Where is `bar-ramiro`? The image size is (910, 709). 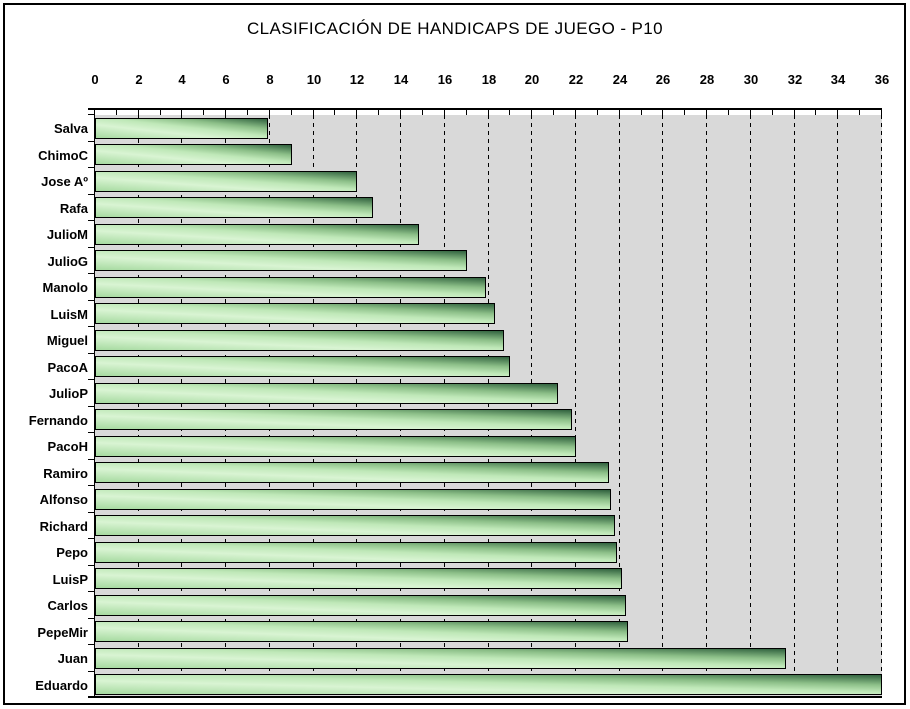 bar-ramiro is located at coordinates (352, 472).